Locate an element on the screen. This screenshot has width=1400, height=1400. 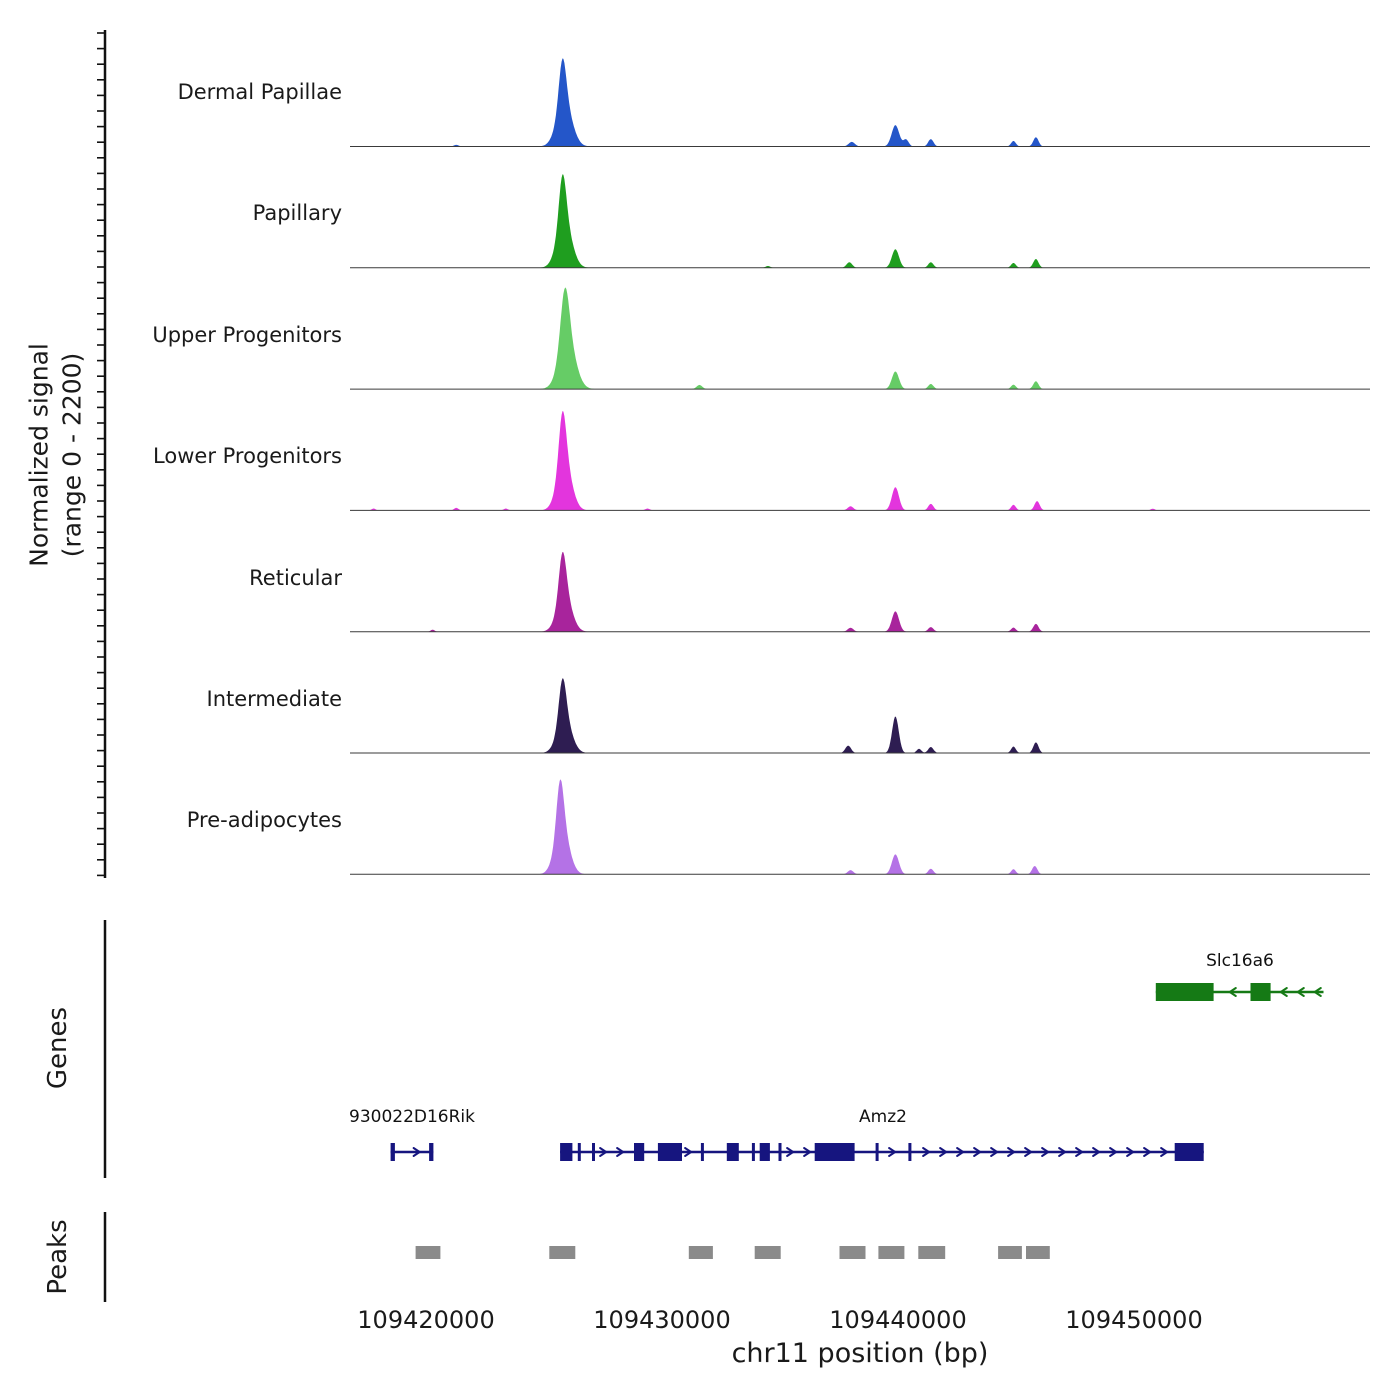
x-tick-109450000: 109450000 is located at coordinates (1134, 1320).